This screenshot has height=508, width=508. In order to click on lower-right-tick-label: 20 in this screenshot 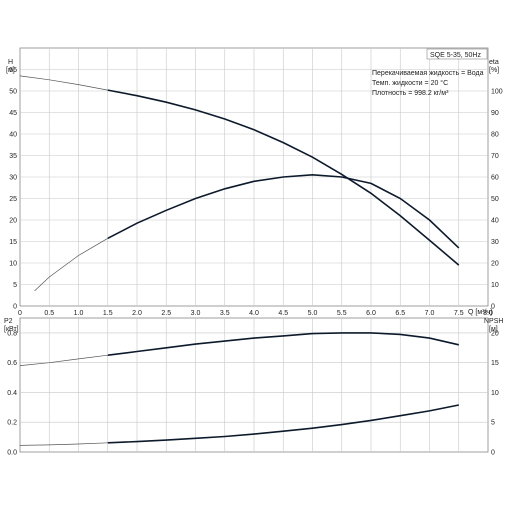, I will do `click(495, 333)`.